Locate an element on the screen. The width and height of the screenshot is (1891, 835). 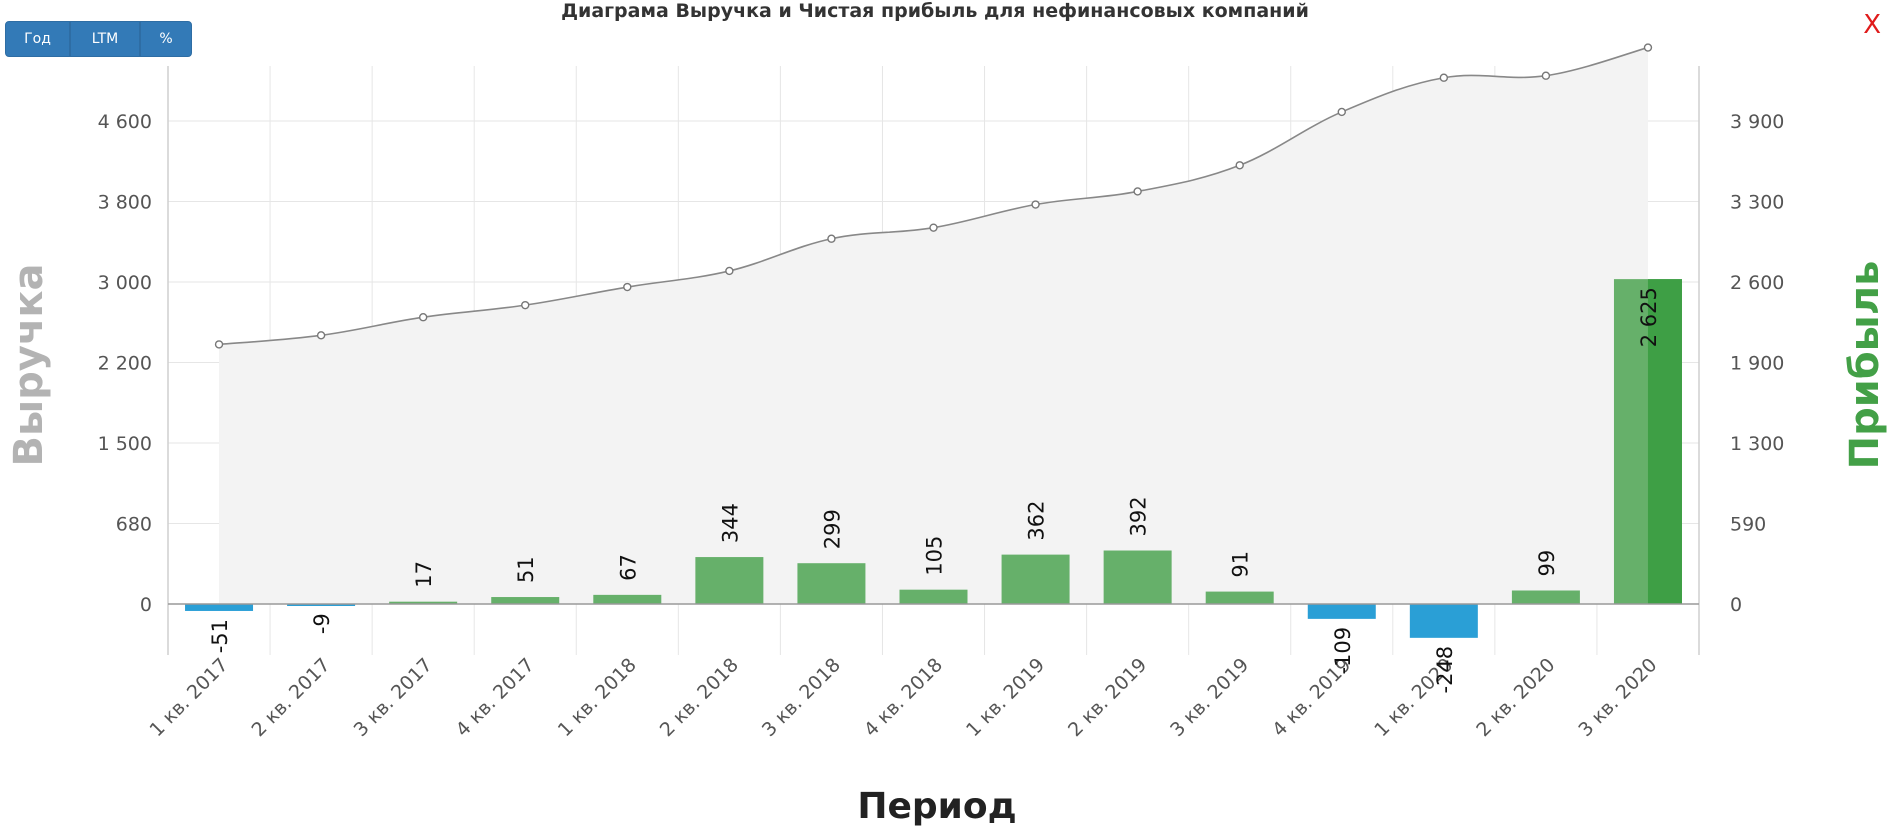
bar-data-label: 17 is located at coordinates (424, 574).